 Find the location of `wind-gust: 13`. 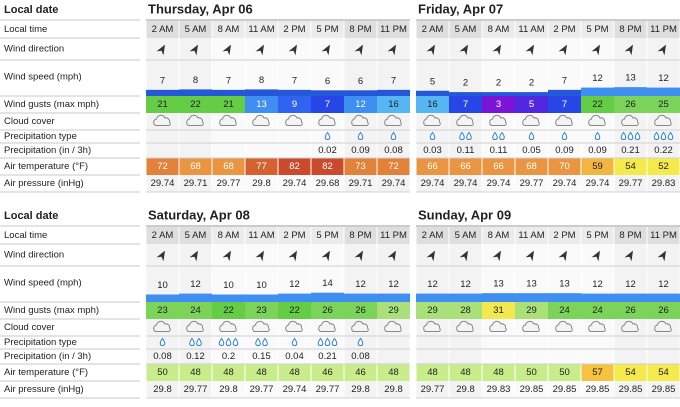

wind-gust: 13 is located at coordinates (261, 104).